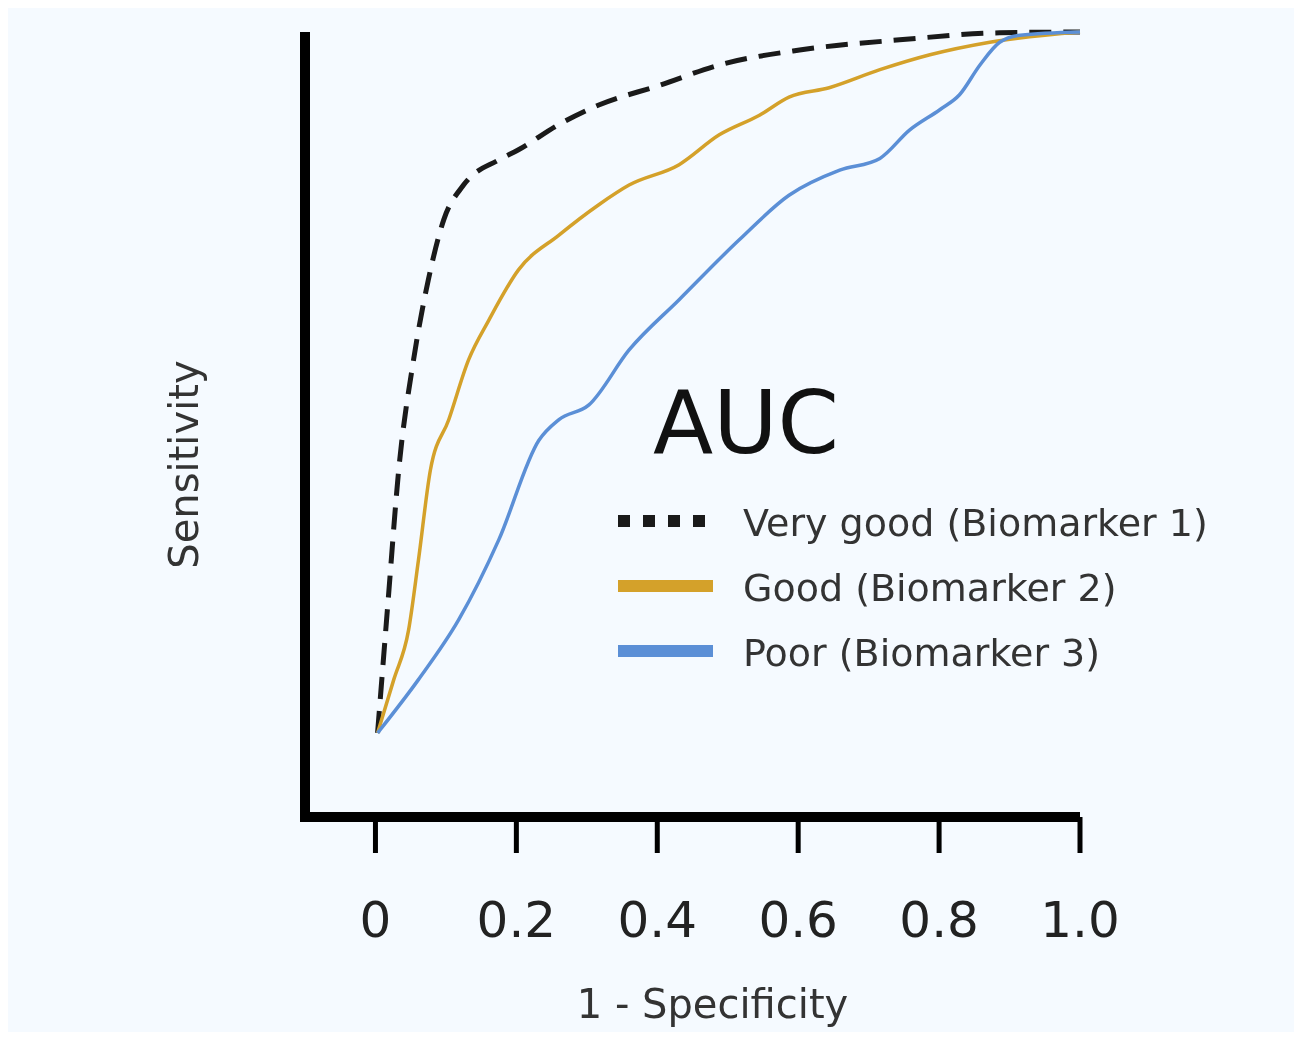 The image size is (1302, 1040). Describe the element at coordinates (798, 920) in the screenshot. I see `x-tick-label: 0.6` at that location.